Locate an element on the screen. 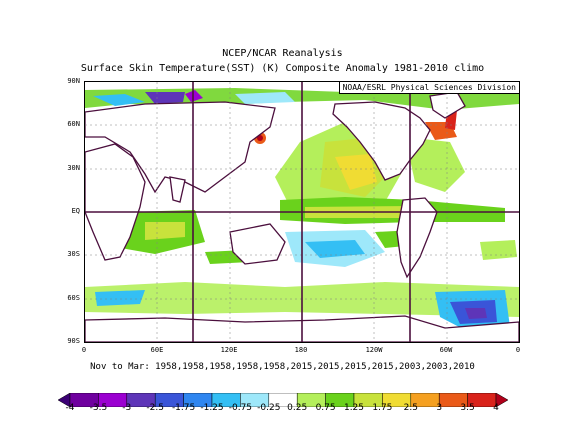  lon-label-60e: 60E is located at coordinates (157, 350).